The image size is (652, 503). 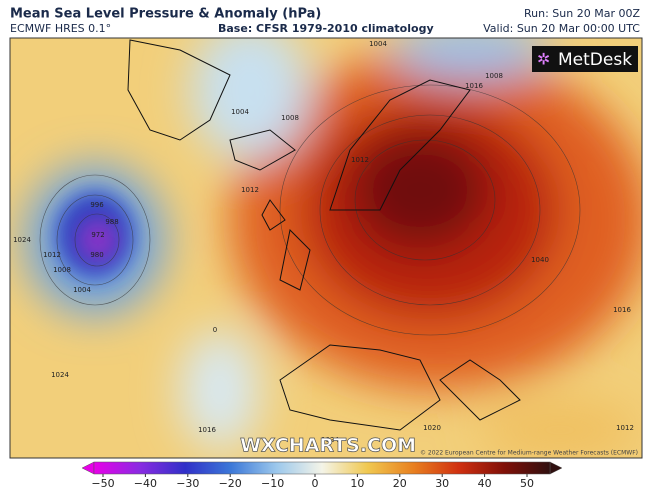 What do you see at coordinates (88, 468) in the screenshot?
I see `colorbar-min-arrow` at bounding box center [88, 468].